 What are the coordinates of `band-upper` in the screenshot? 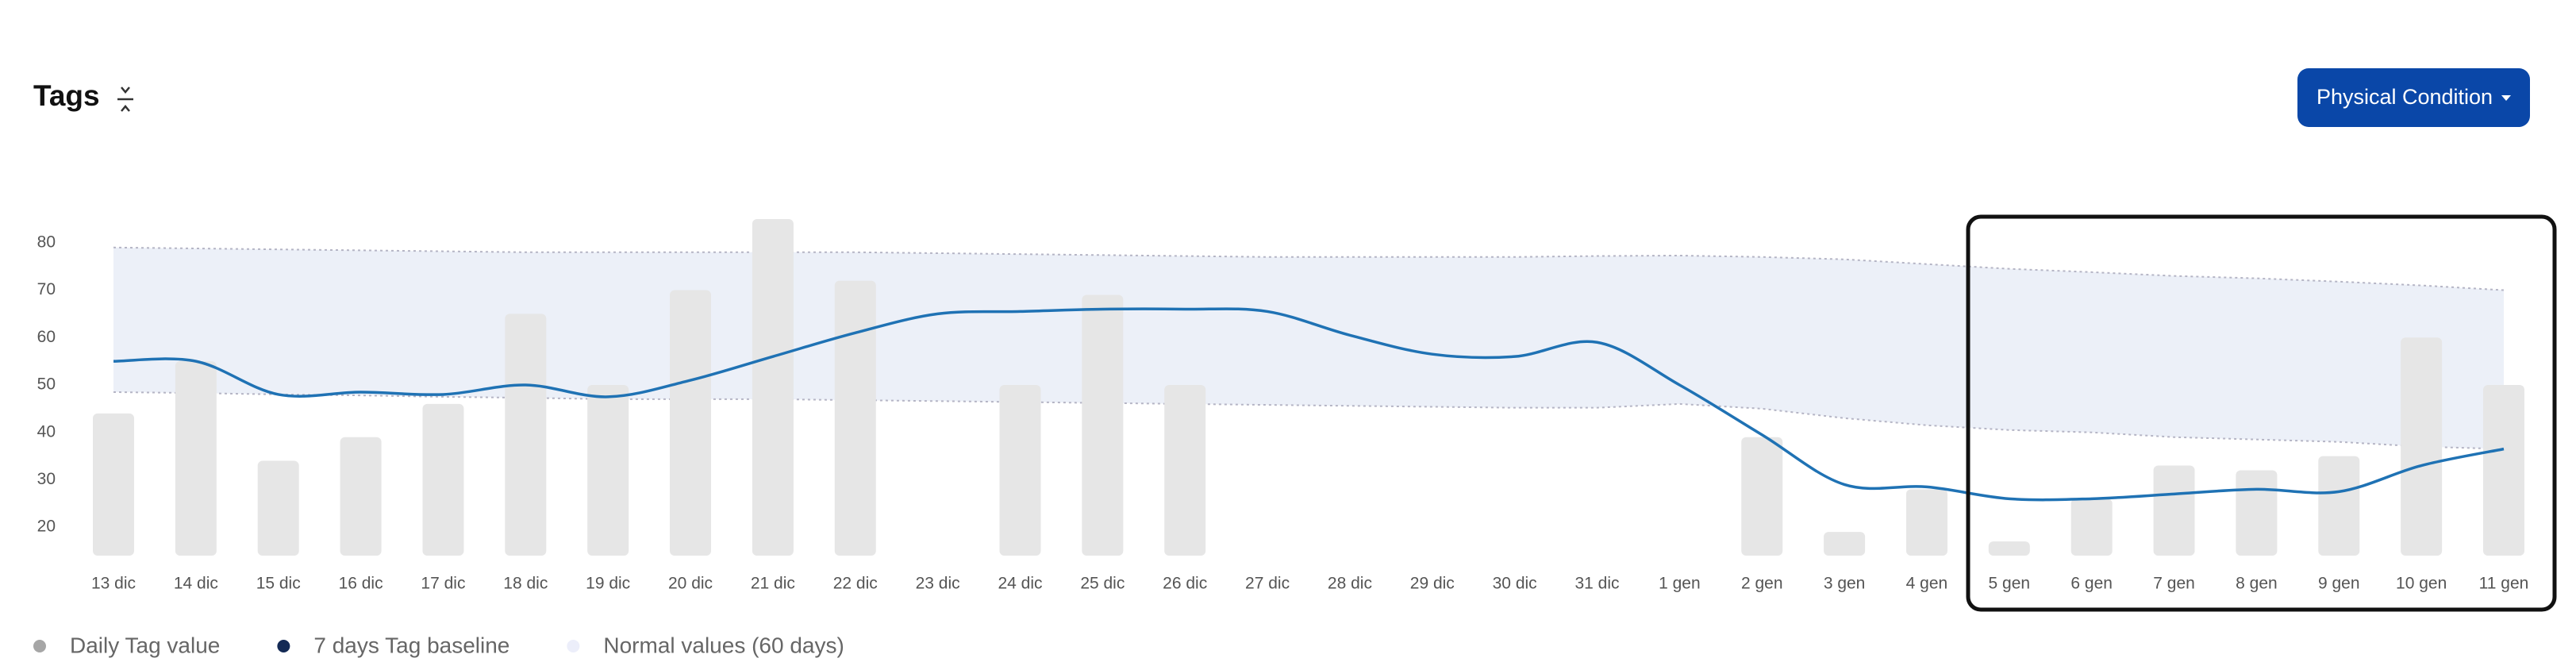 It's located at (1309, 268).